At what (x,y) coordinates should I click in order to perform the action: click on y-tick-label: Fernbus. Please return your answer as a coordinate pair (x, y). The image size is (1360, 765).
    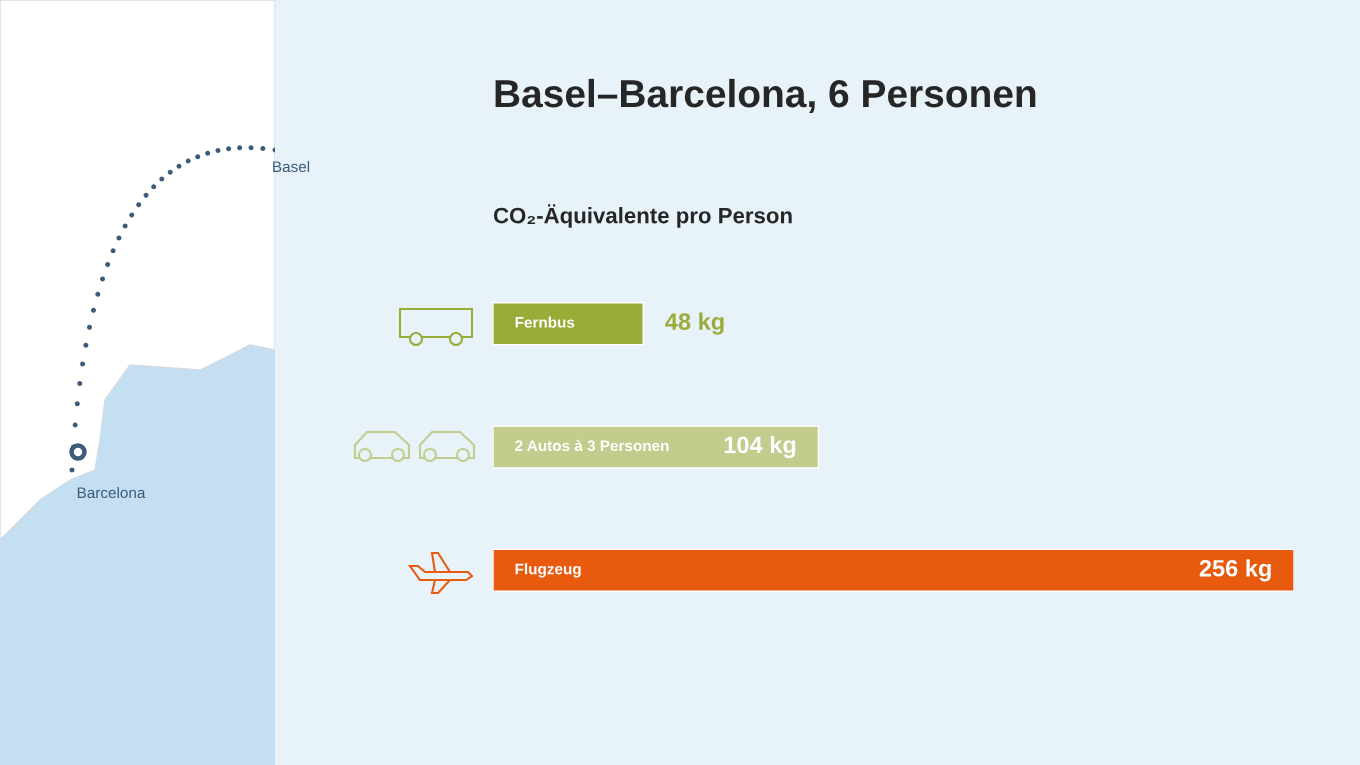
    Looking at the image, I should click on (545, 322).